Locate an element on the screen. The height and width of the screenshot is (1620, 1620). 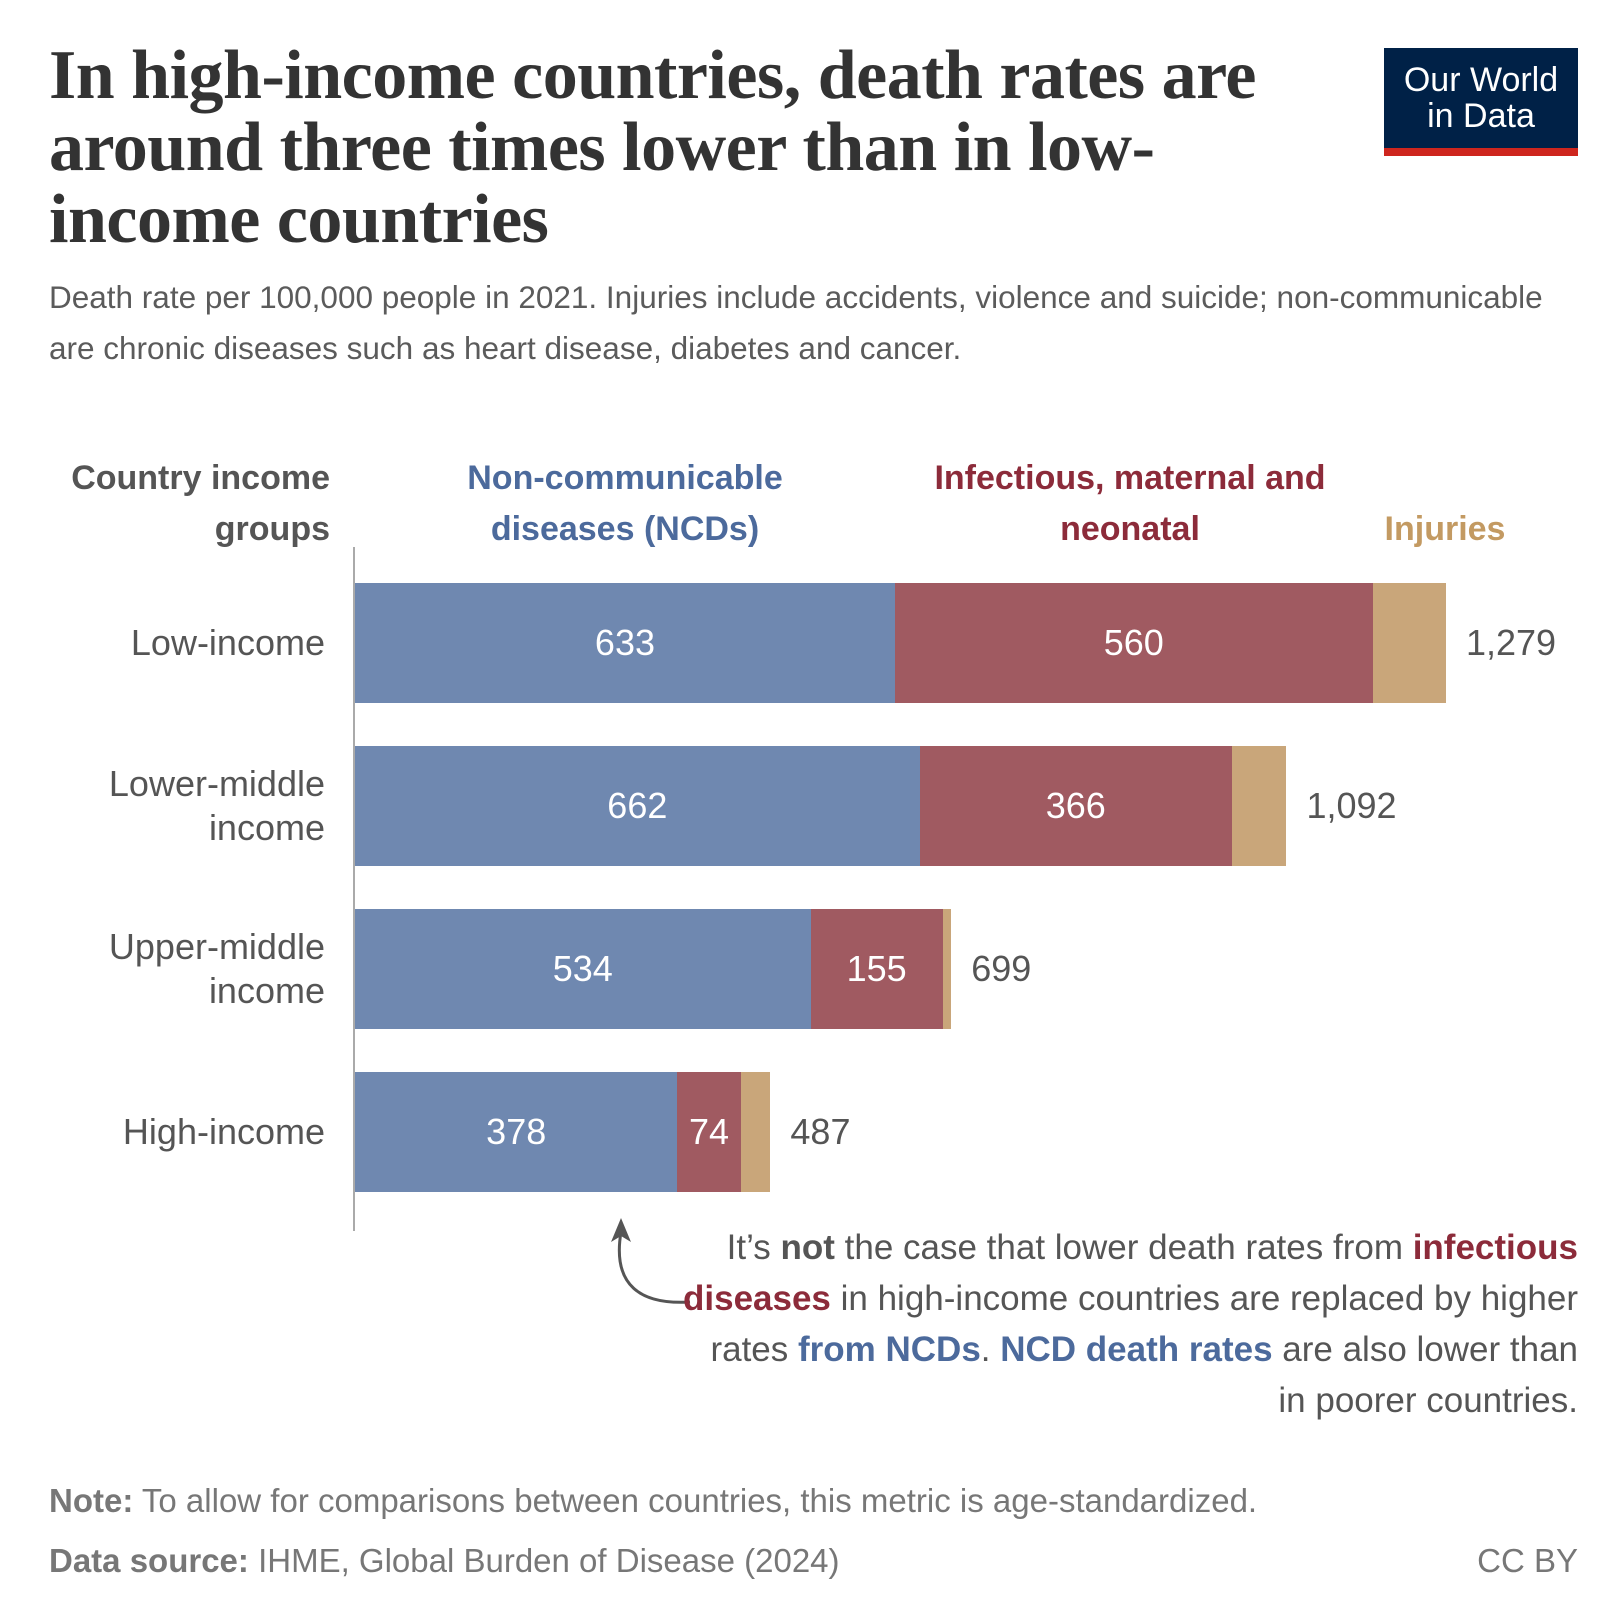
category-label: Upper-middle income is located at coordinates (216, 968).